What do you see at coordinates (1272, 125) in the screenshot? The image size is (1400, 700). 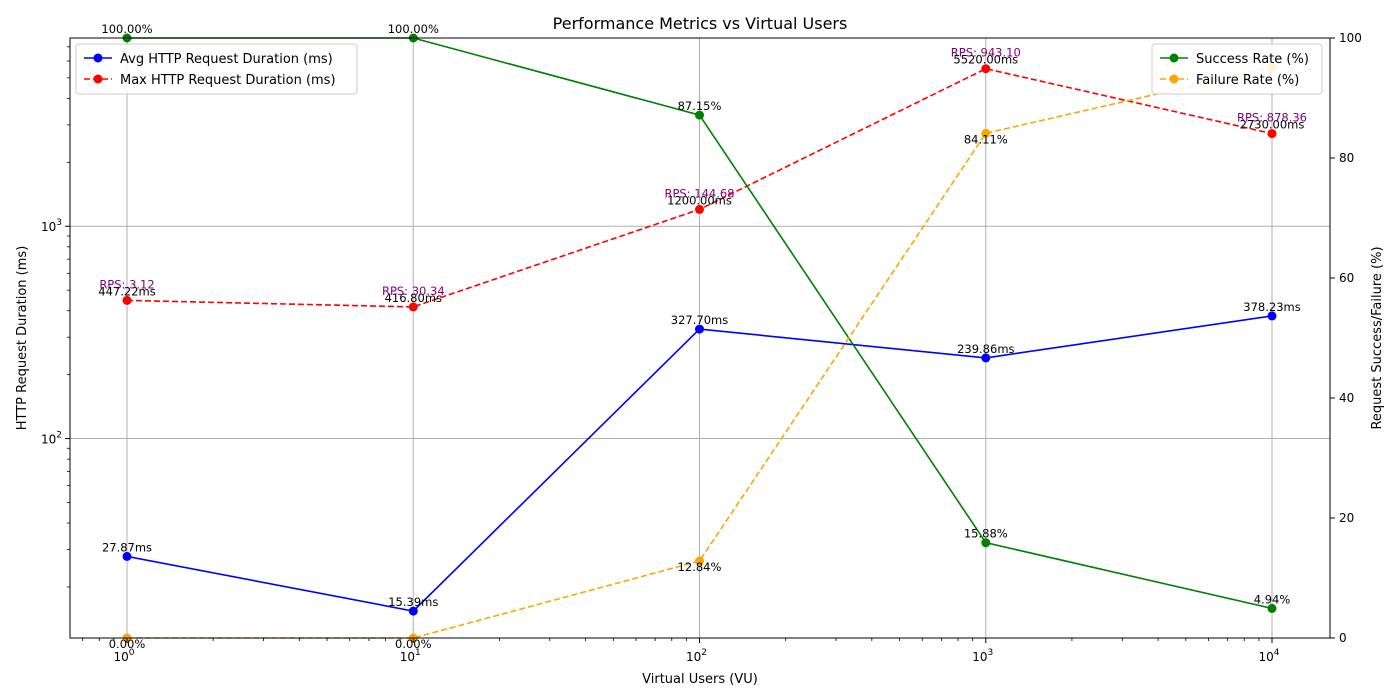 I see `data-label: 2730.00ms` at bounding box center [1272, 125].